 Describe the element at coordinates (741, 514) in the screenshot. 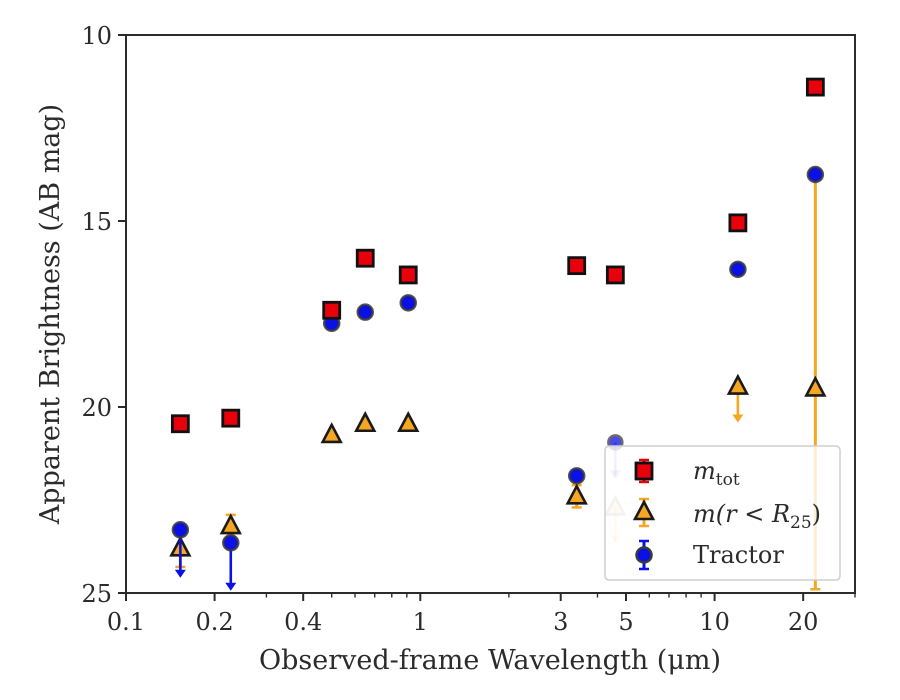

I see `legend-mr-base: m(r < R` at that location.